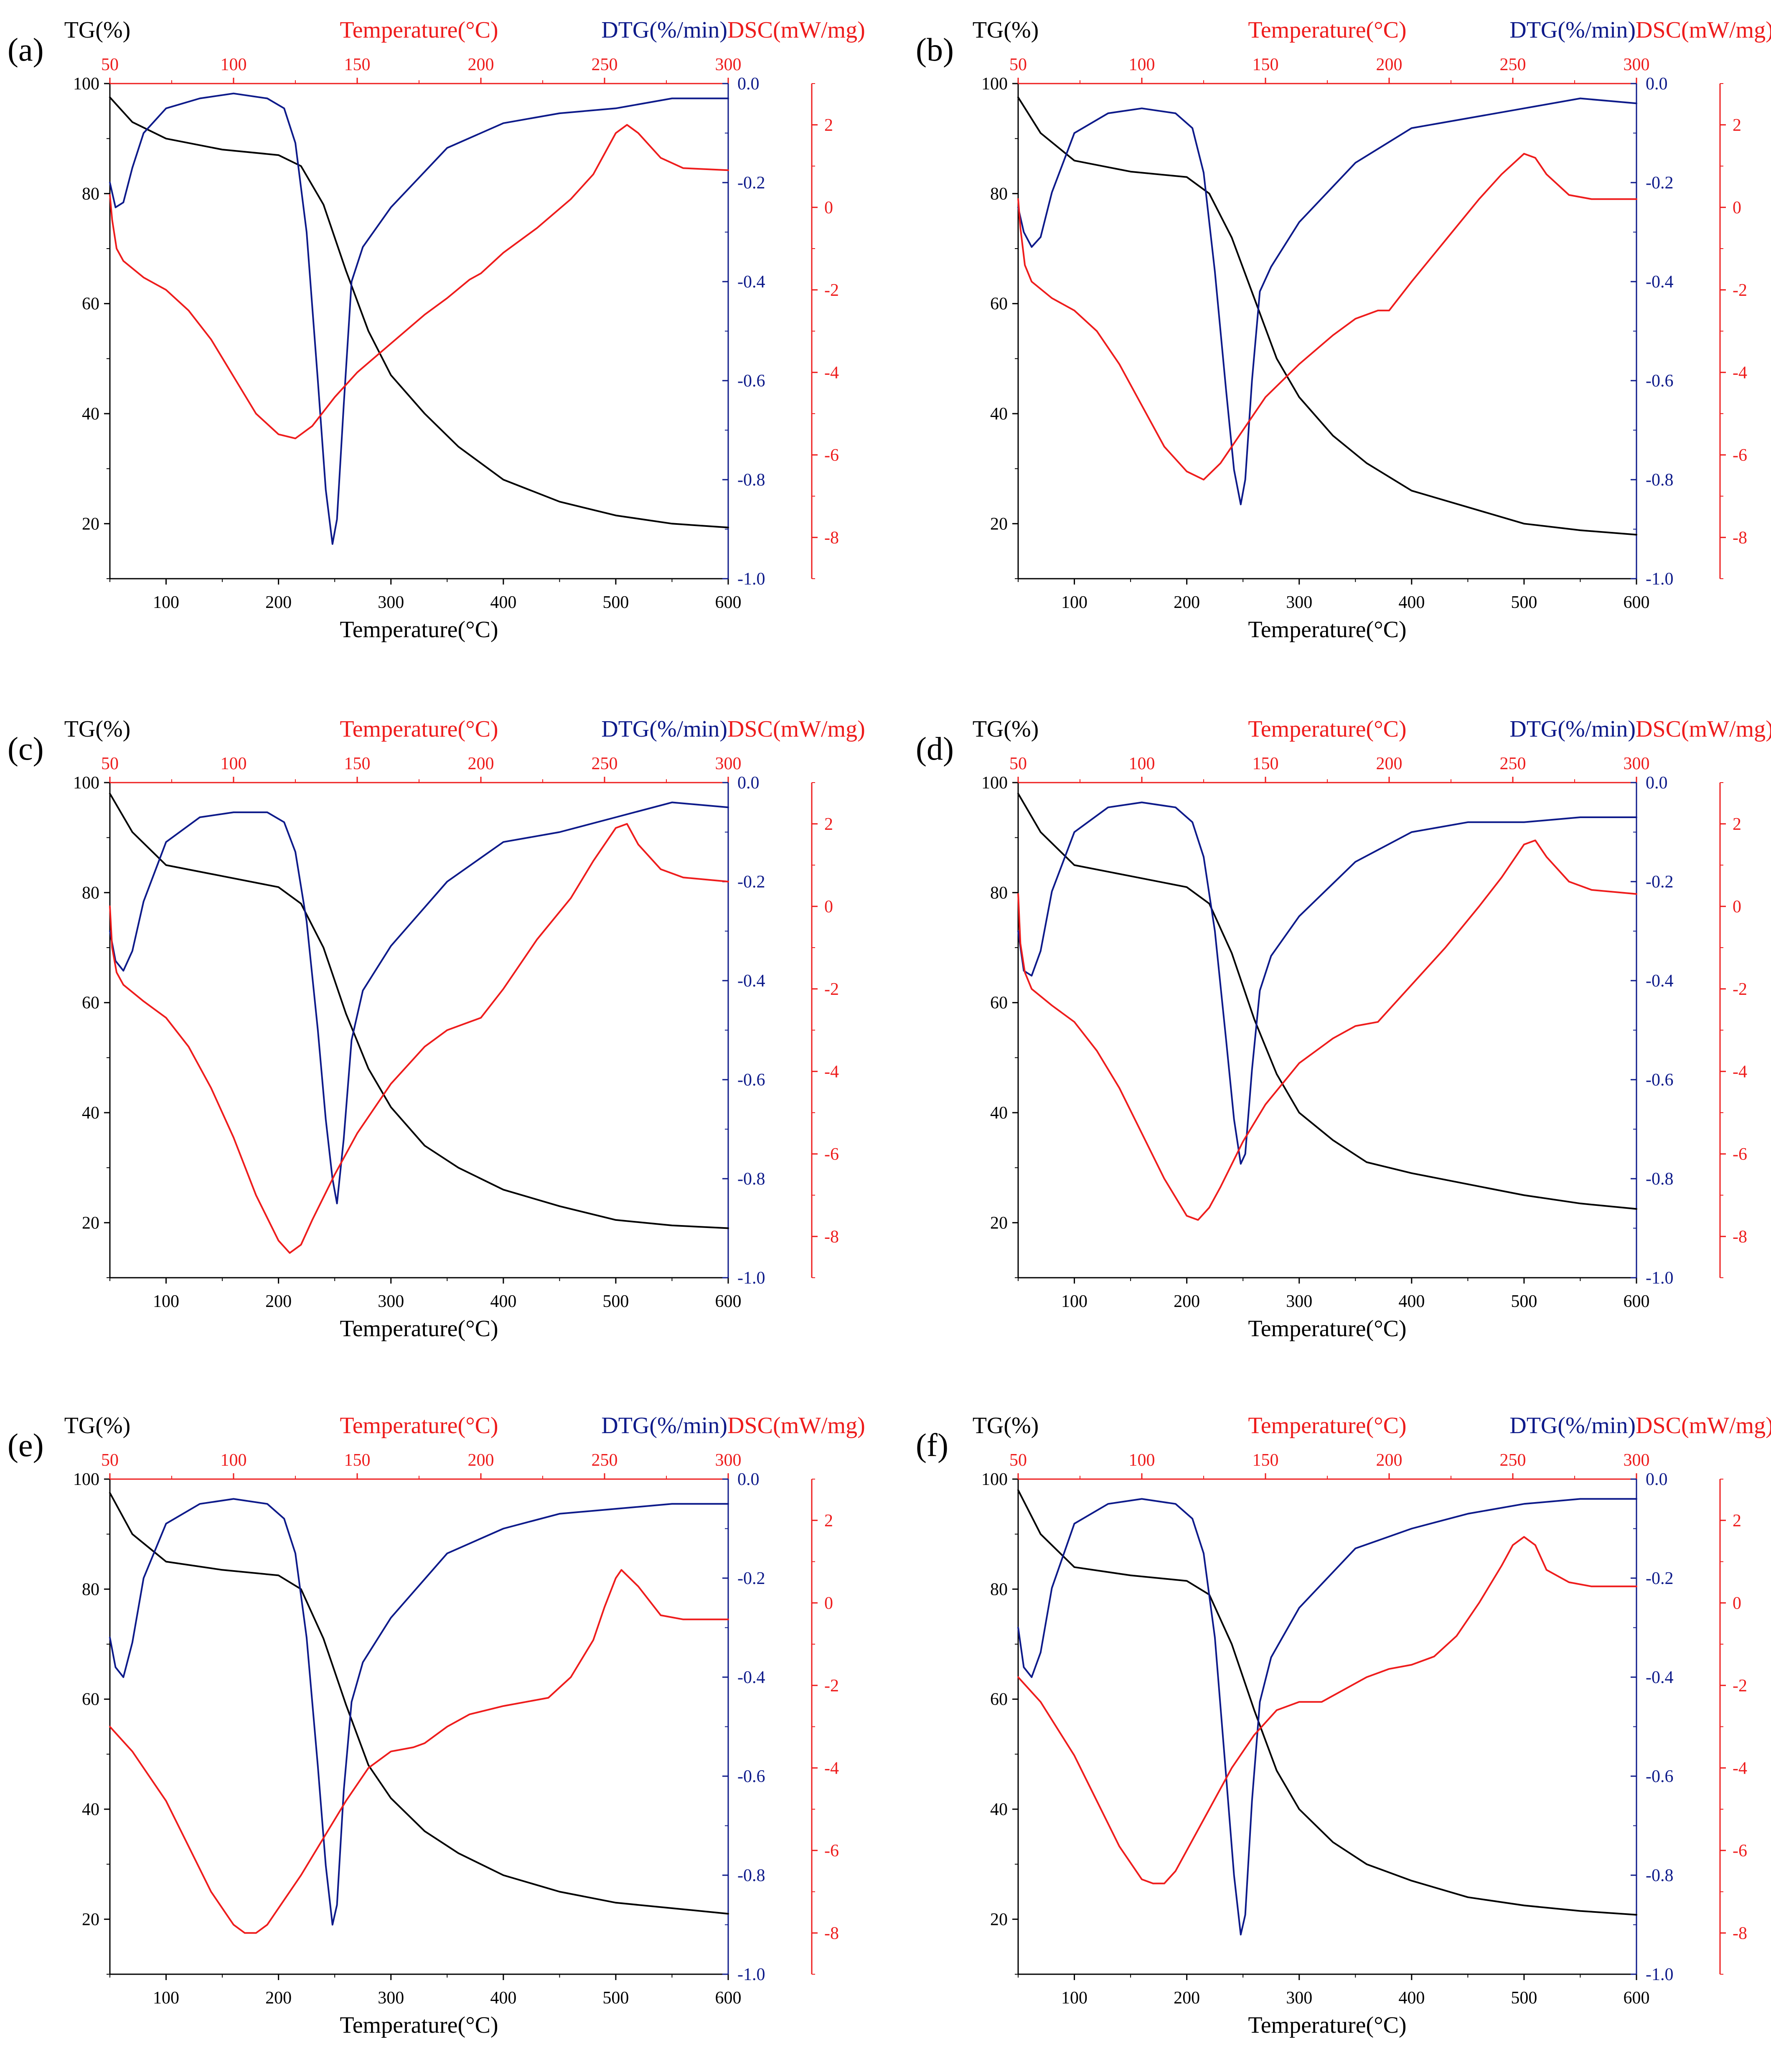 The height and width of the screenshot is (2072, 1771). What do you see at coordinates (26, 1445) in the screenshot?
I see `panel-label: (e)` at bounding box center [26, 1445].